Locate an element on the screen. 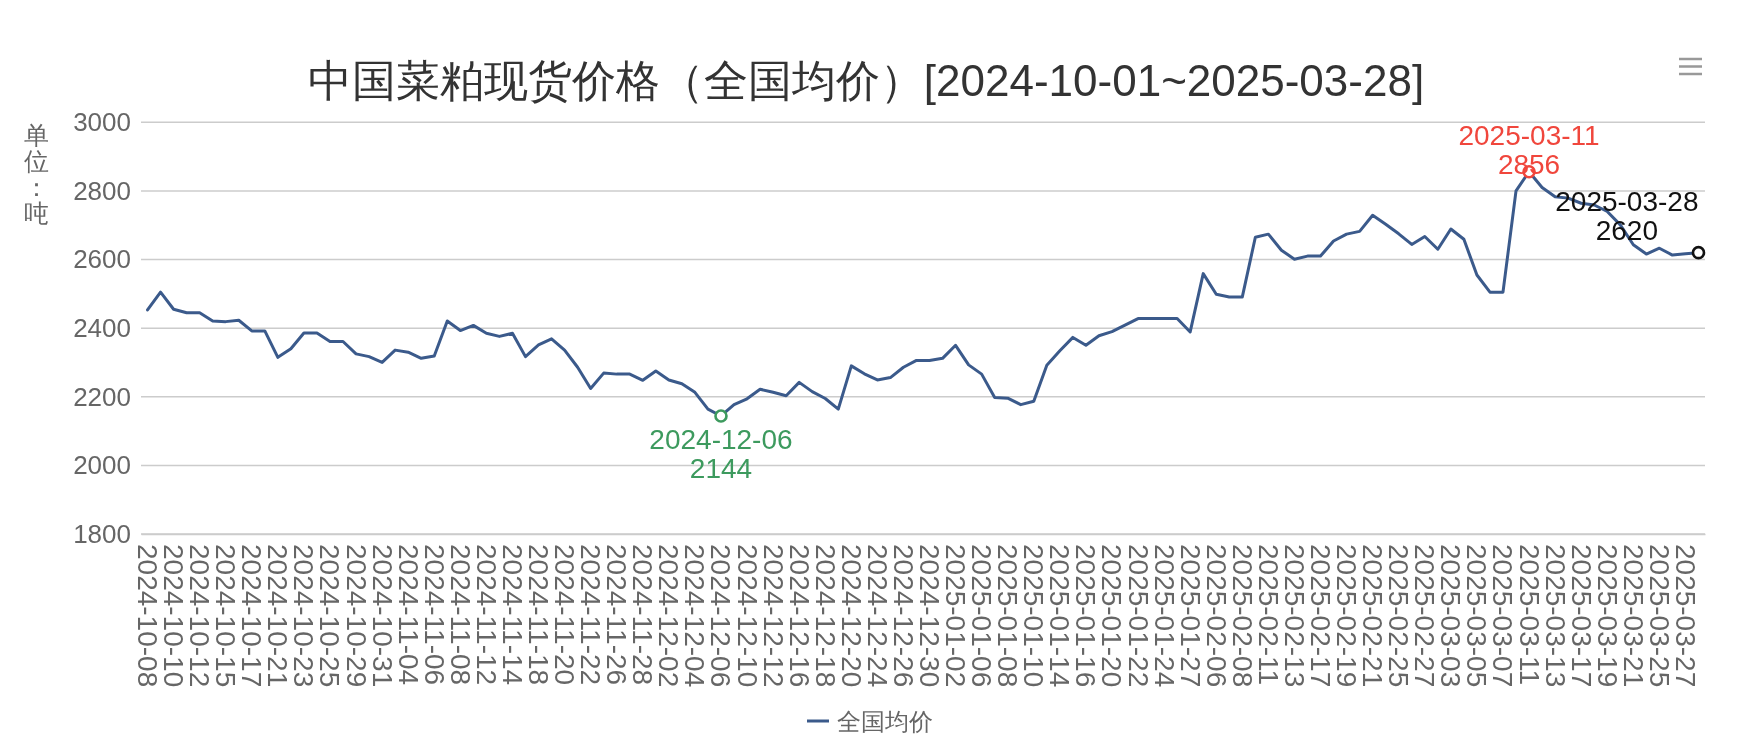 This screenshot has width=1740, height=748. y-tick-label: 2000 is located at coordinates (102, 465).